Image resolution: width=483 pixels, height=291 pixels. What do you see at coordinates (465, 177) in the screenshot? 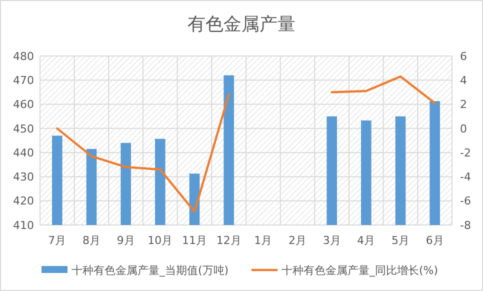
I see `y2-tick-label: -4` at bounding box center [465, 177].